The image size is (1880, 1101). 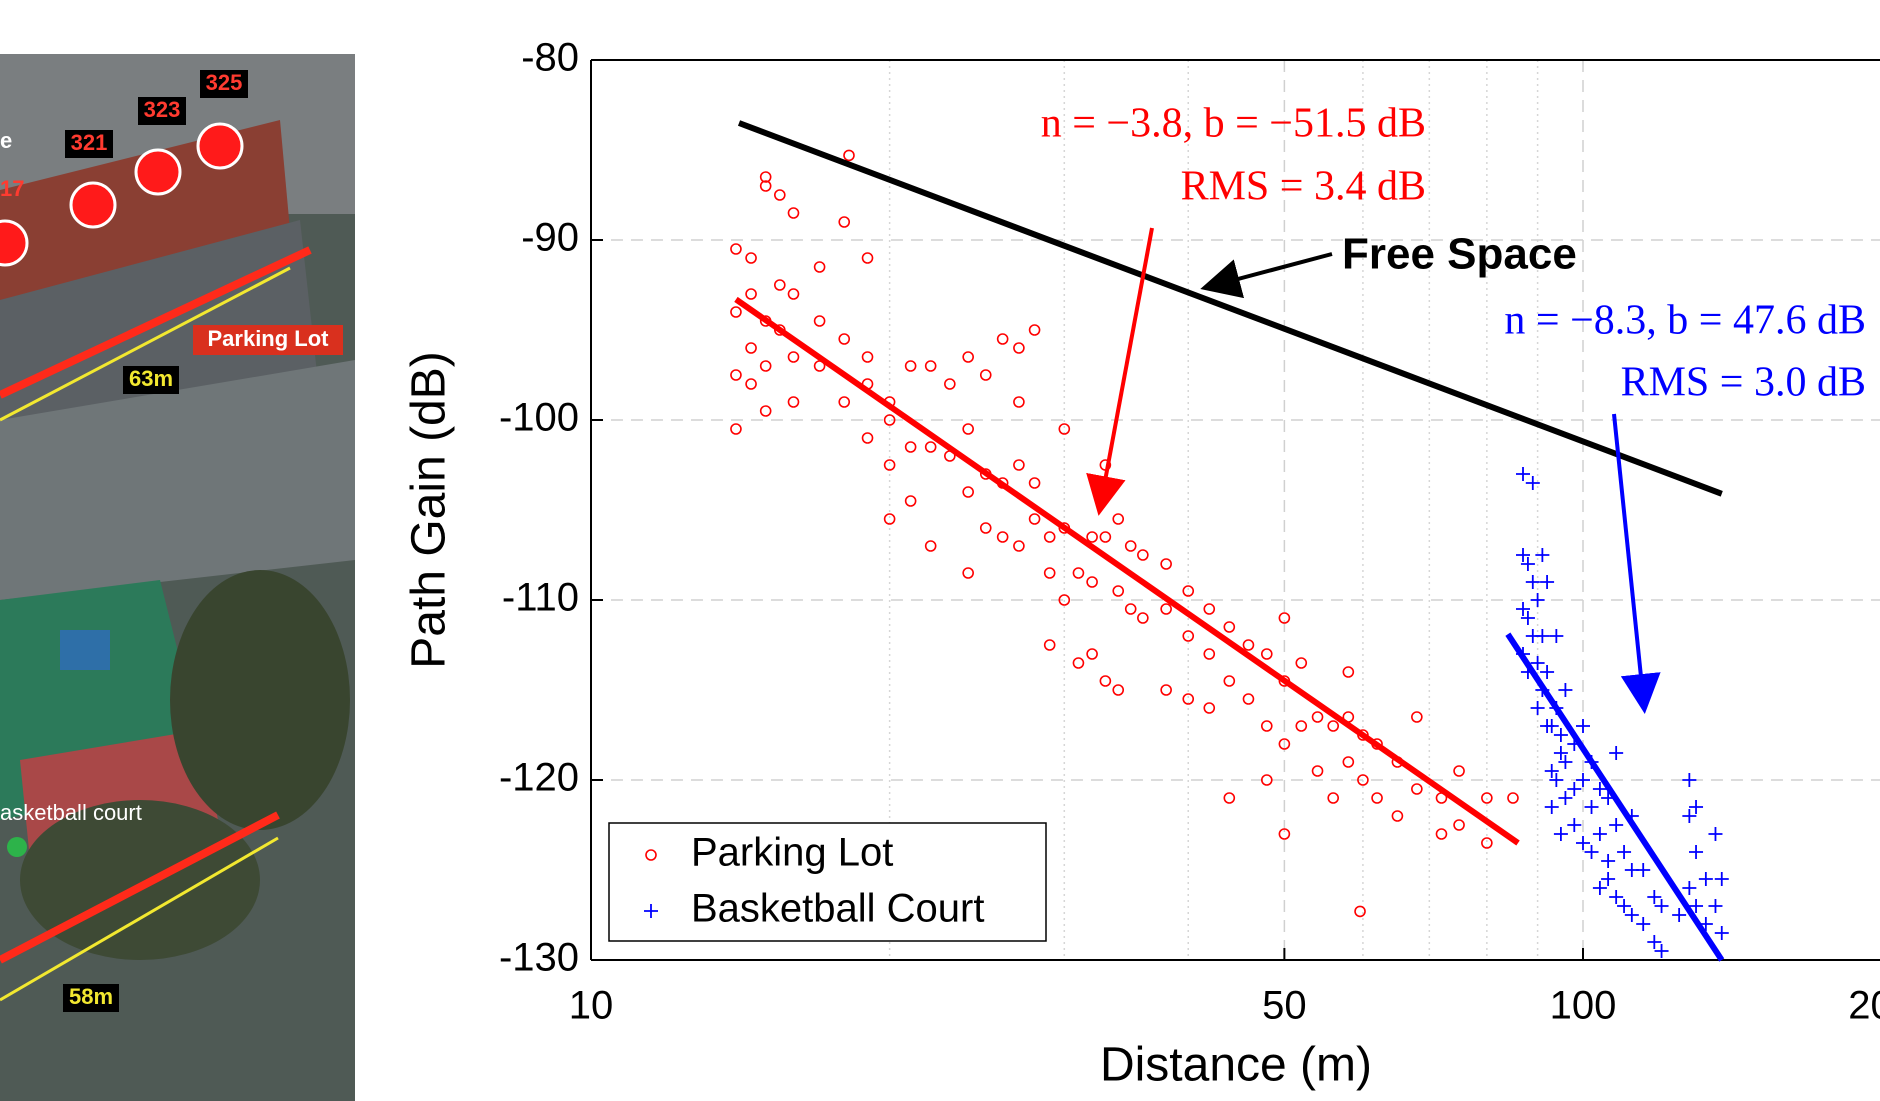 I want to click on roof2, so click(x=177, y=480).